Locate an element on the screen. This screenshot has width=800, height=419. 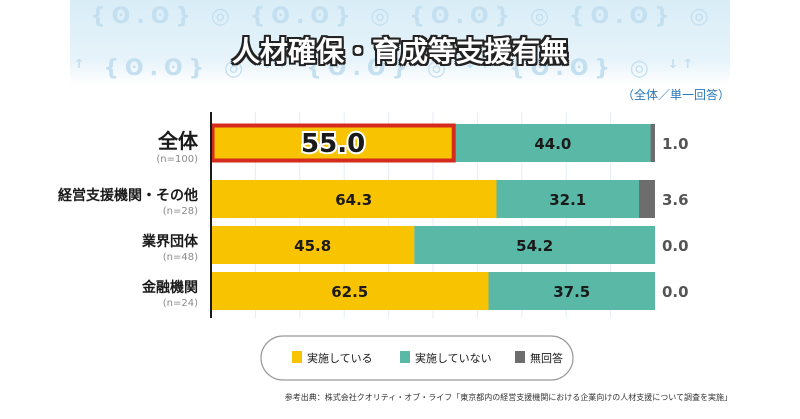
data-label: 1.0 is located at coordinates (675, 144).